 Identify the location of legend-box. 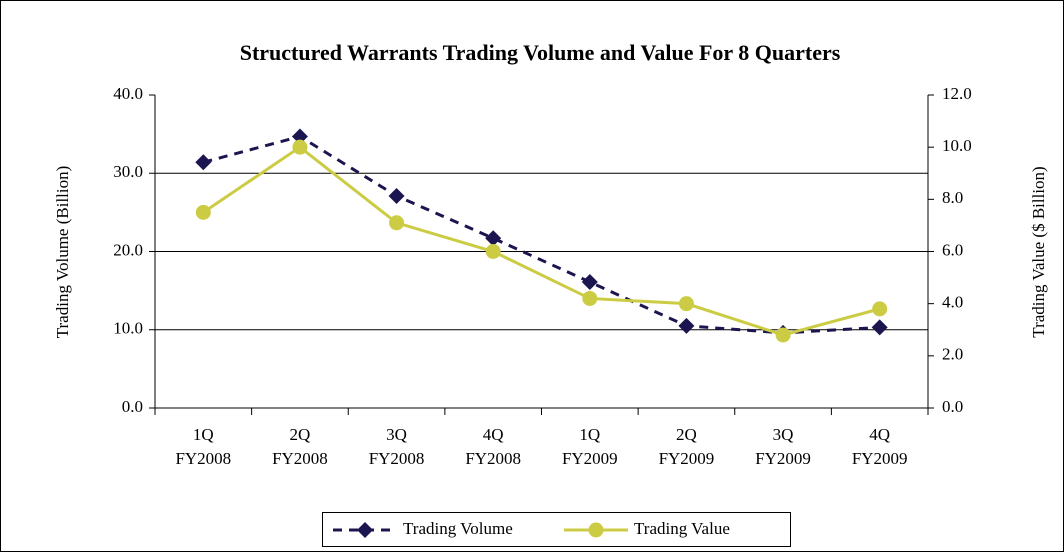
(556, 529).